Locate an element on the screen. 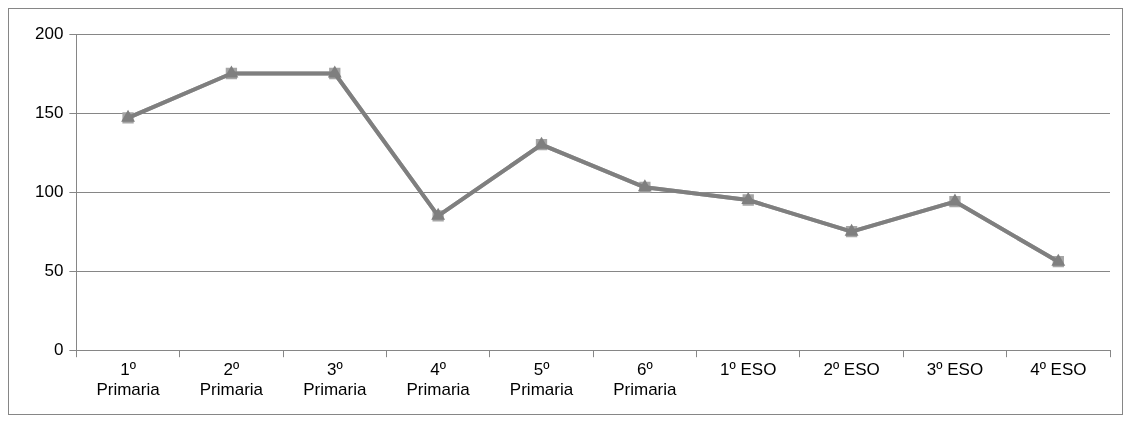 The height and width of the screenshot is (423, 1131). x-tick-label: 2º Primaria is located at coordinates (231, 380).